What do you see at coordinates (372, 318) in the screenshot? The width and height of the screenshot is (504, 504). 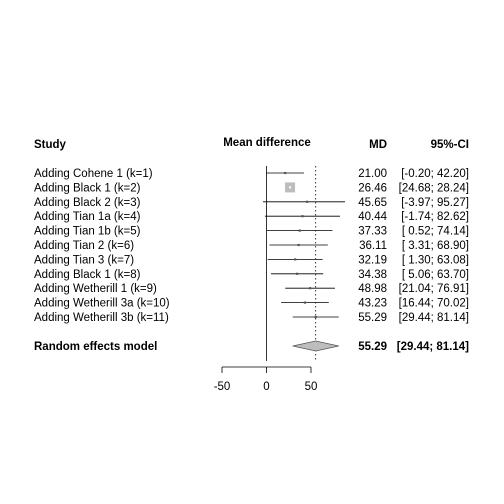 I see `study-md: 55.29` at bounding box center [372, 318].